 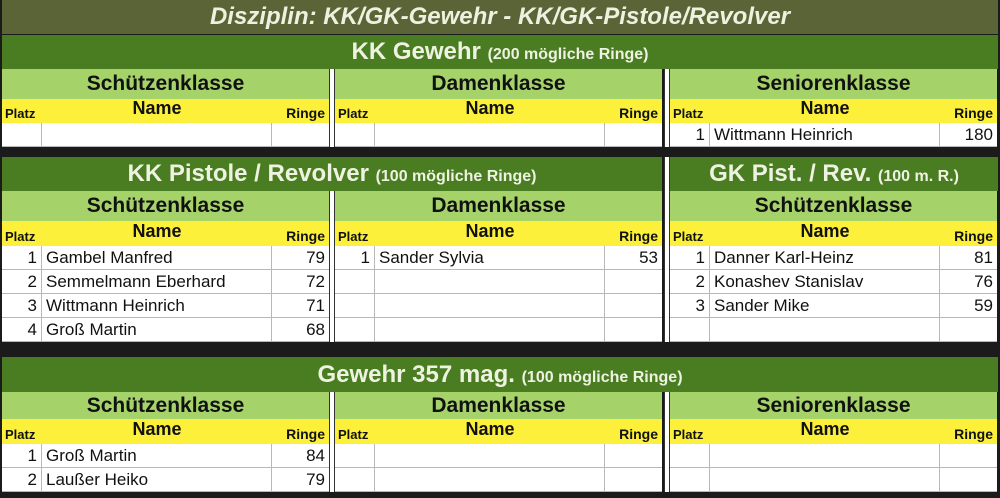 I want to click on cell-name: Gambel Manfred, so click(x=157, y=257).